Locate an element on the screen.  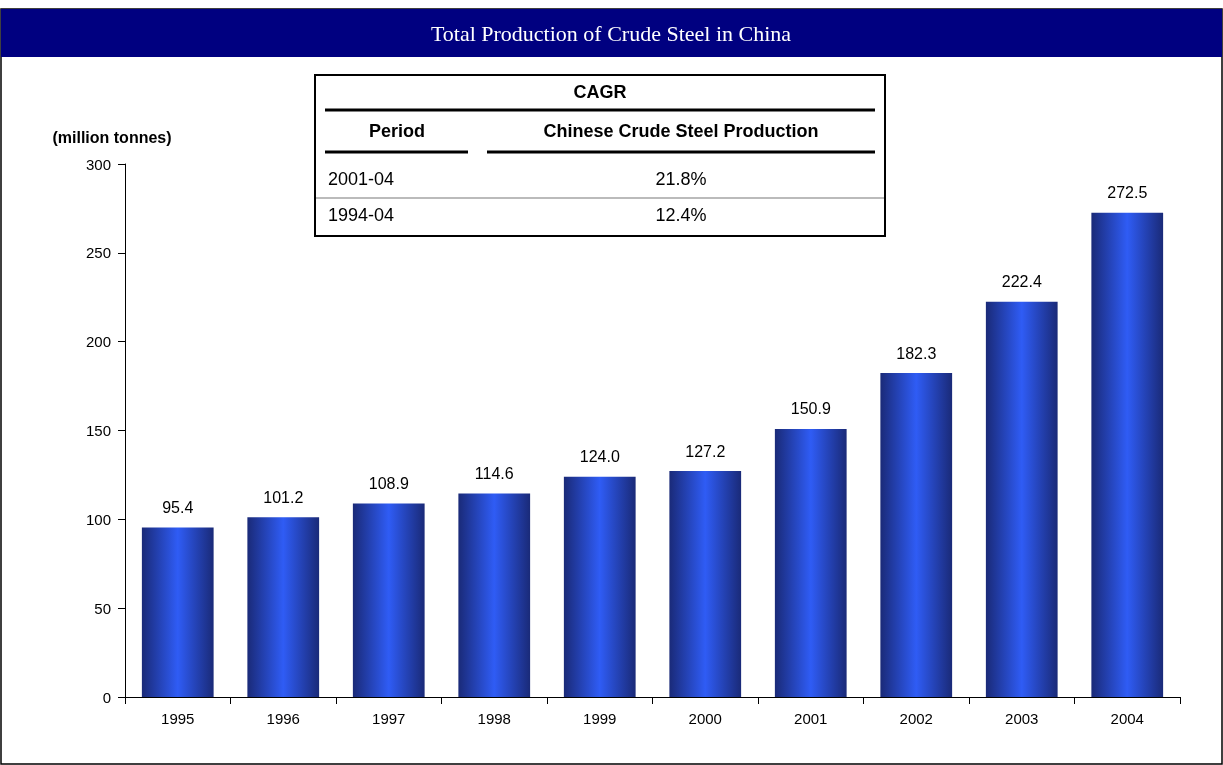
y-axis-title: (million tonnes) is located at coordinates (112, 137).